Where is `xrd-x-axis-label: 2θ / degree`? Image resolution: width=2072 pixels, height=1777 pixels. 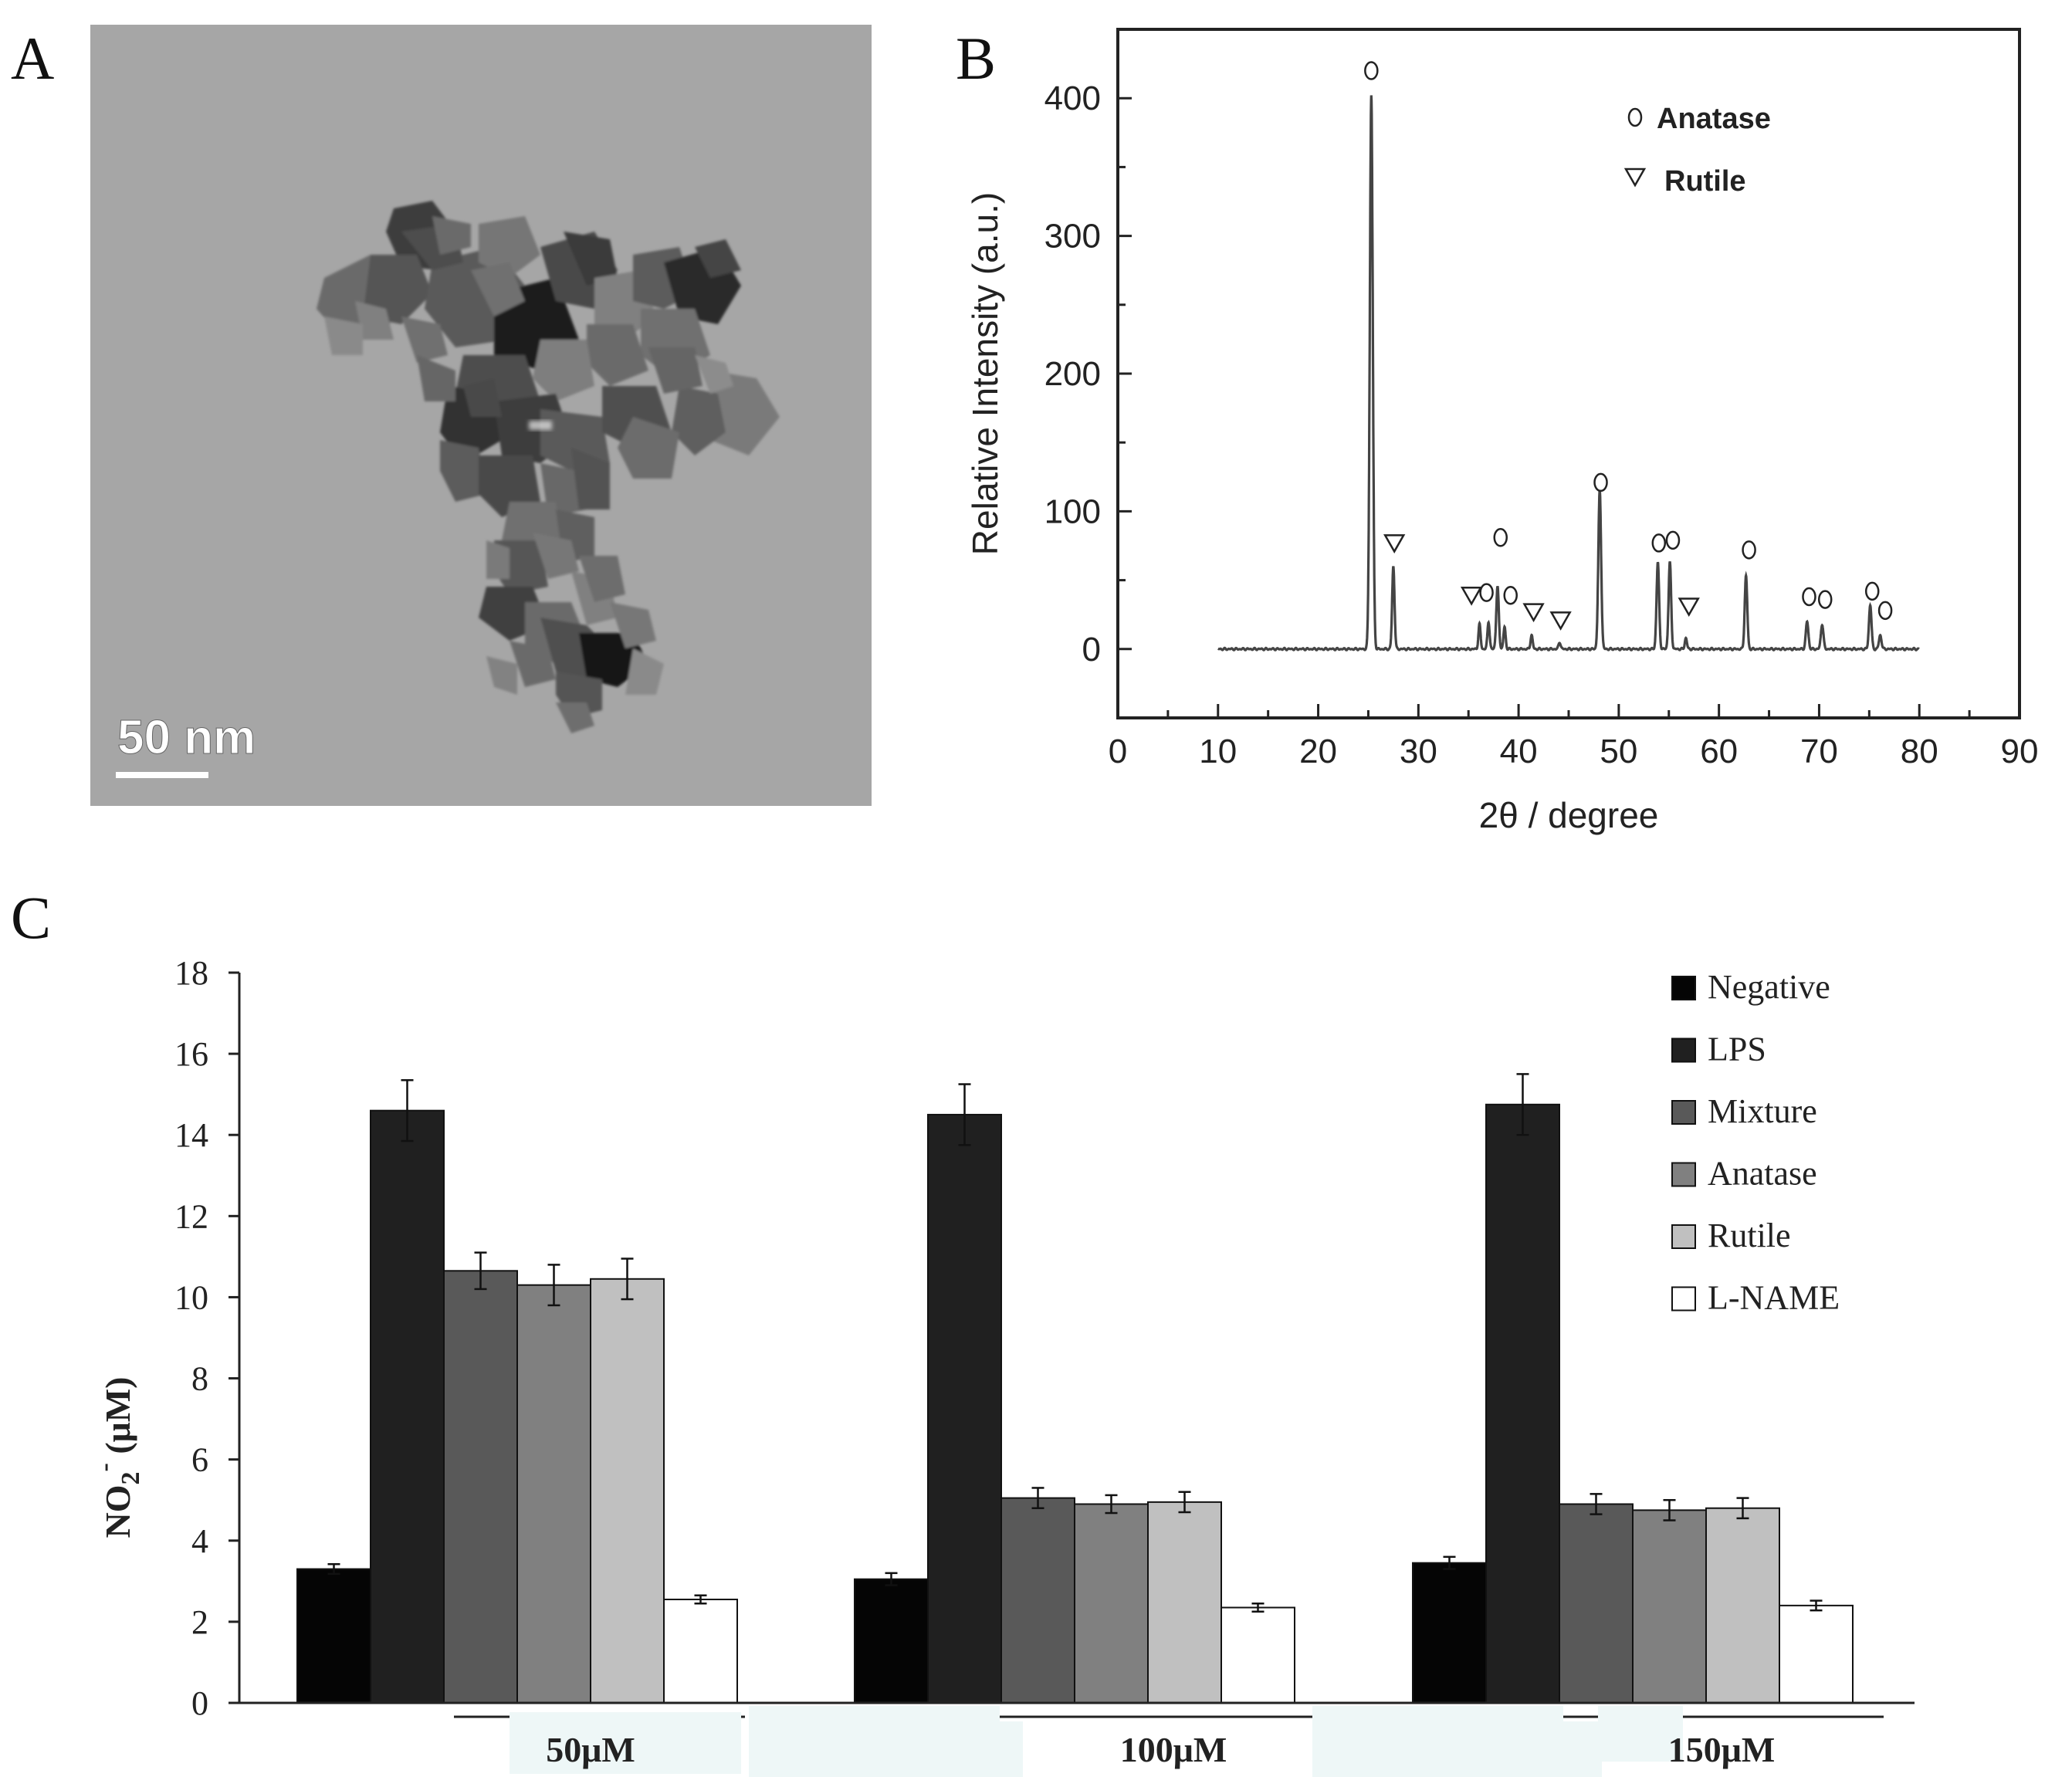
xrd-x-axis-label: 2θ / degree is located at coordinates (1569, 815).